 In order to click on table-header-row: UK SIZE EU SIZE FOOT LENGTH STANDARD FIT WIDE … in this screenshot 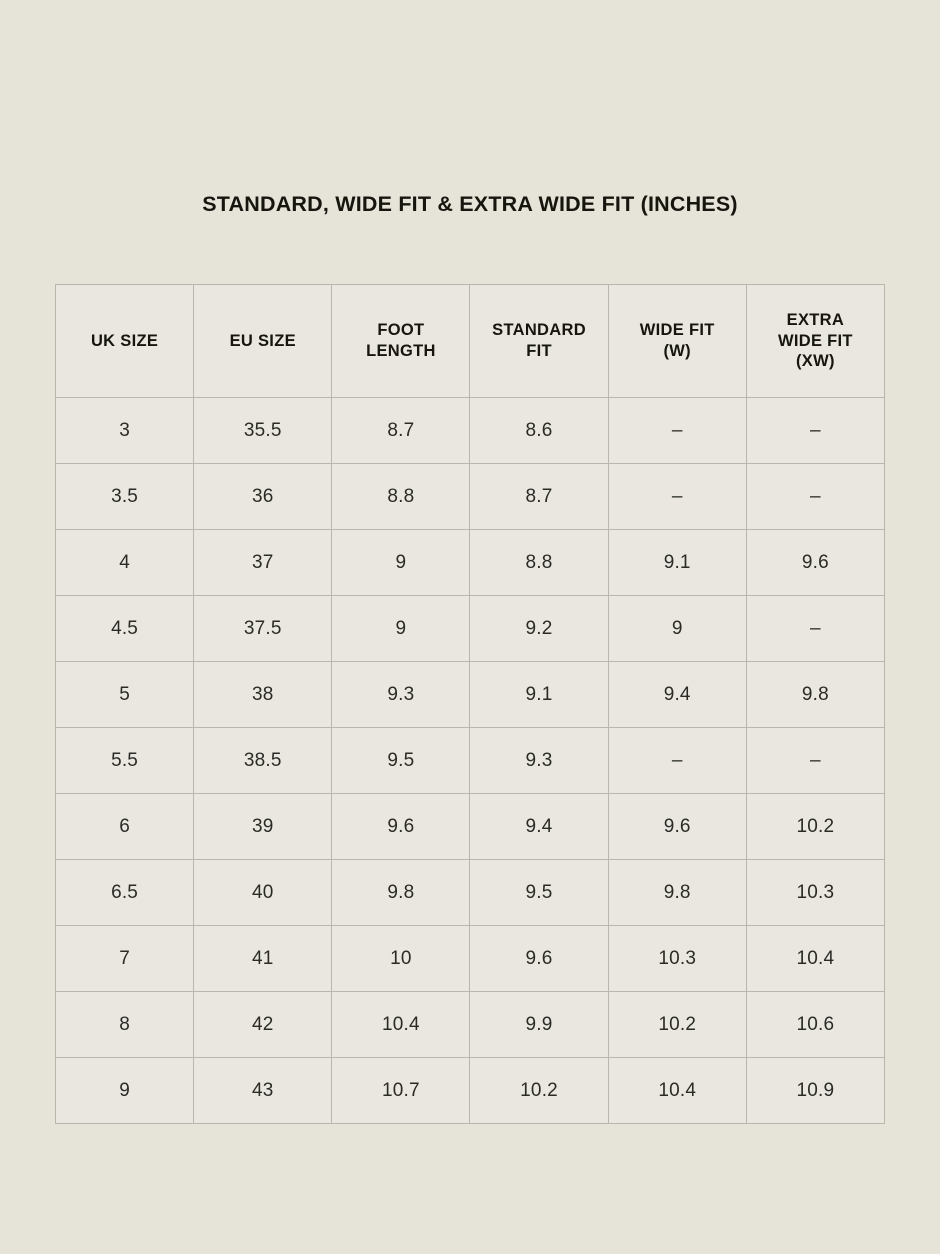, I will do `click(470, 341)`.